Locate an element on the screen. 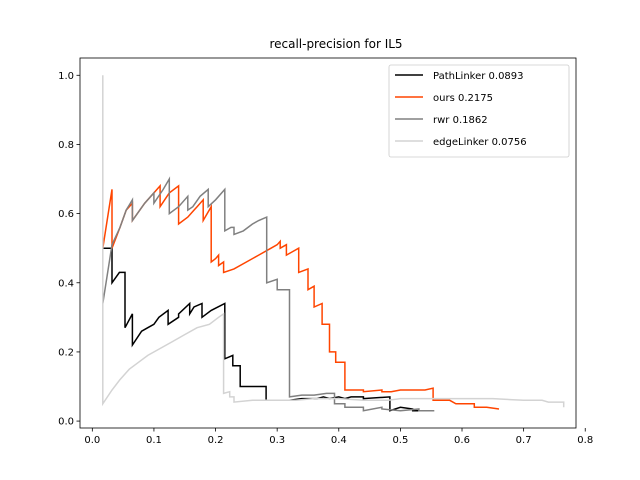 The width and height of the screenshot is (640, 480). y-tick-label: 0.6 is located at coordinates (66, 214).